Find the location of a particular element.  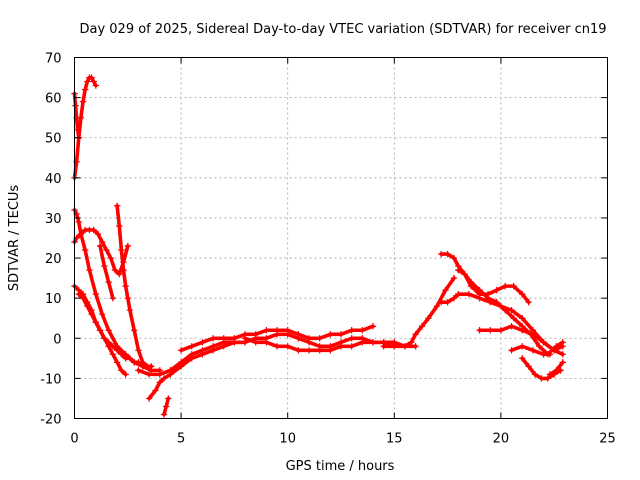

y-tick-label: 70 is located at coordinates (53, 59).